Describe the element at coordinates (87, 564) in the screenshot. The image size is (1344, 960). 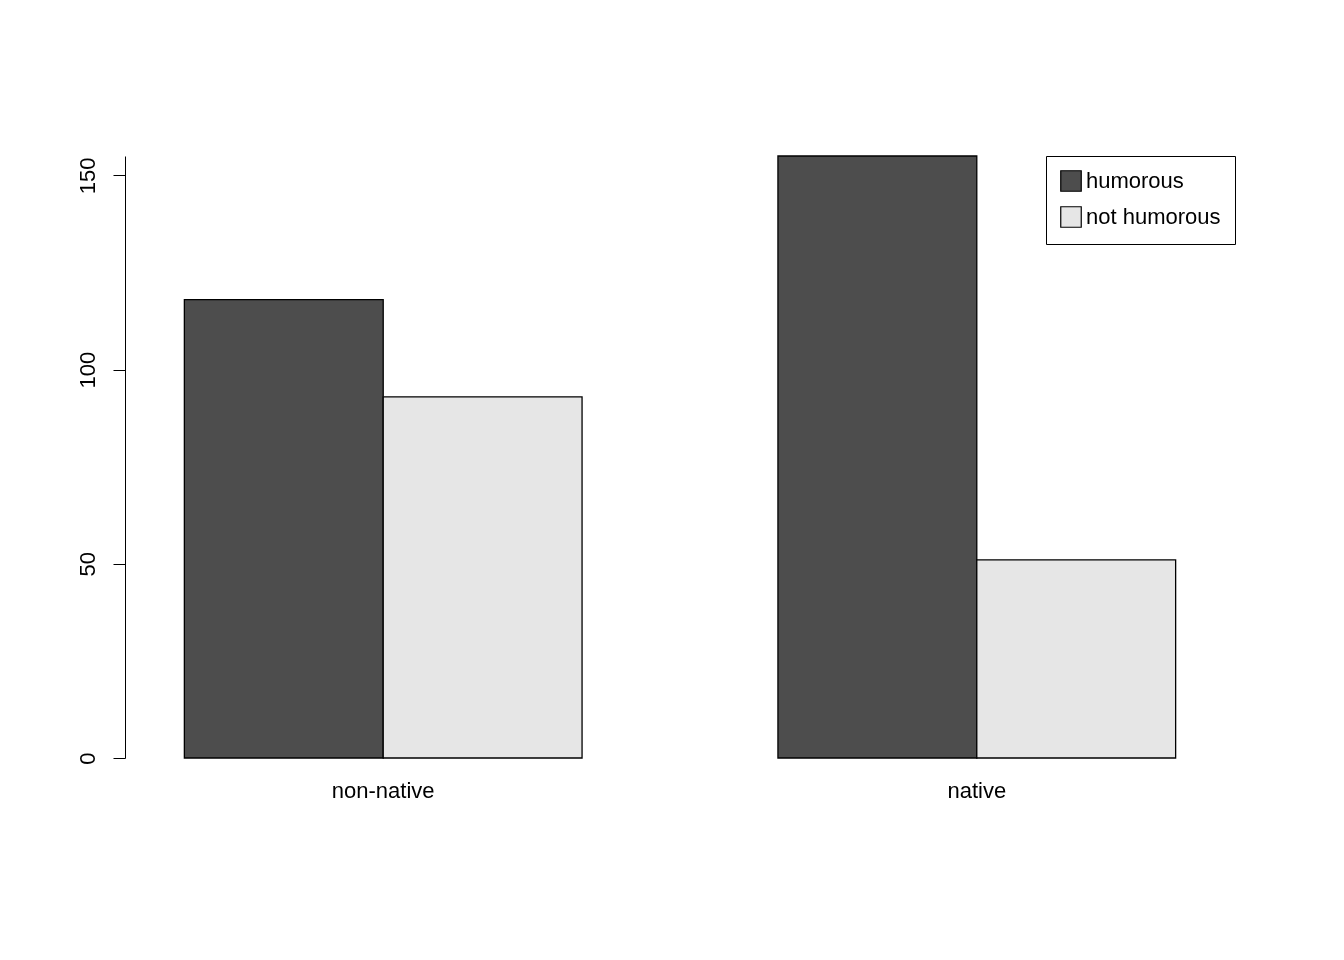
I see `y-tick-label: 50` at that location.